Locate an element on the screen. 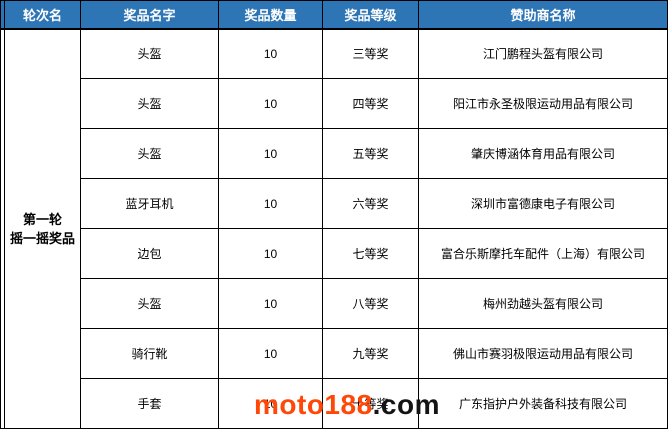 The height and width of the screenshot is (434, 671). level-cell: 八等奖 is located at coordinates (370, 303).